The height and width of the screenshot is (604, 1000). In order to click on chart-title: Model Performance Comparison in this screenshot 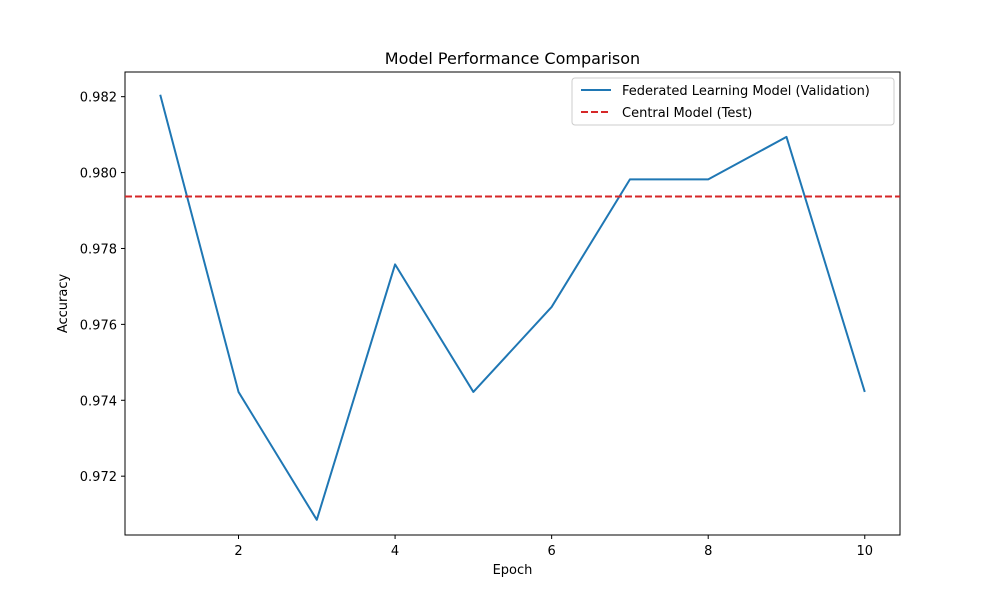, I will do `click(512, 58)`.